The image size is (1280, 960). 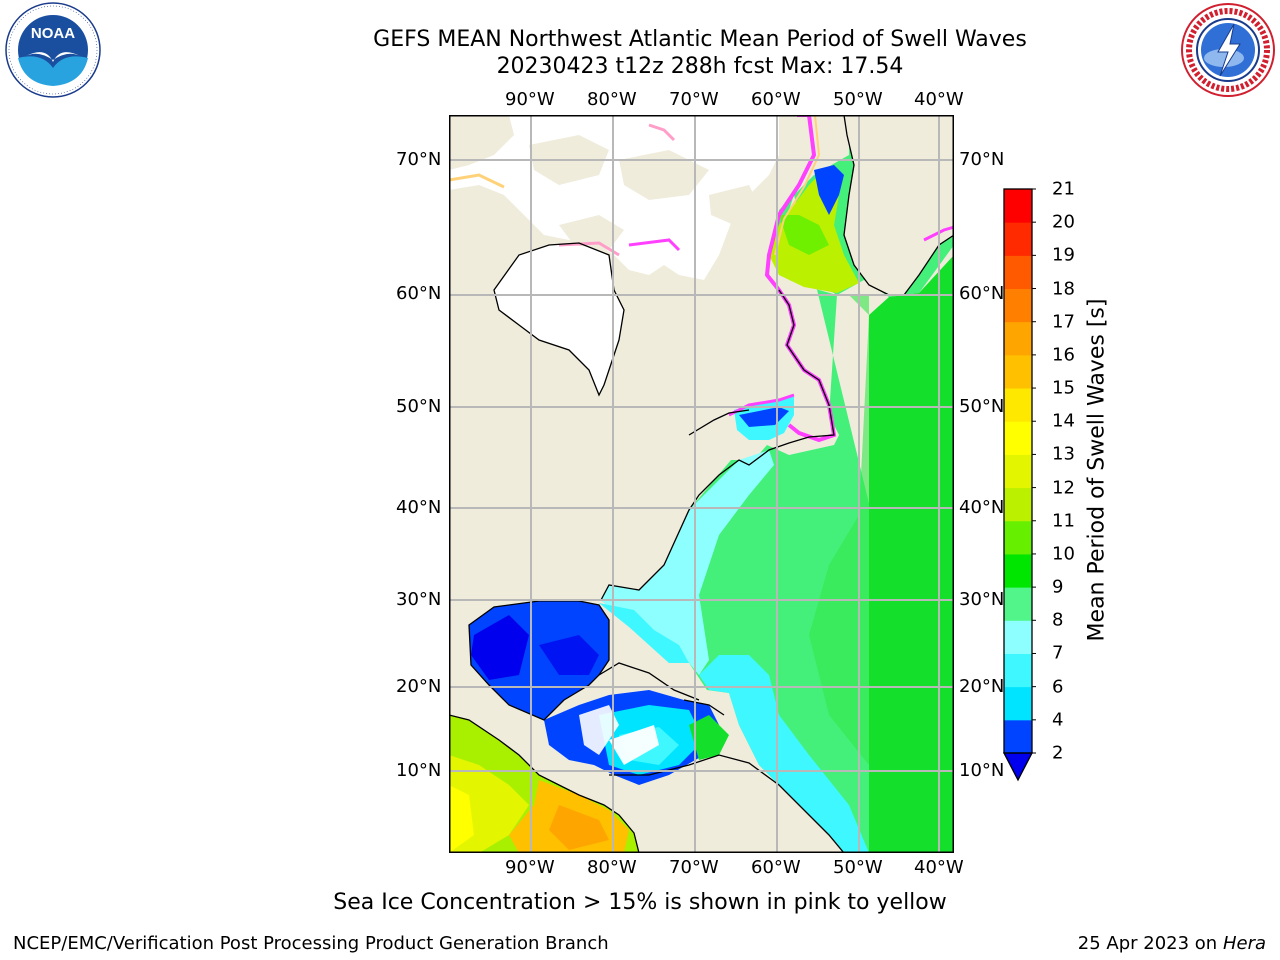 What do you see at coordinates (858, 867) in the screenshot?
I see `lon-label-bottom: 50°W` at bounding box center [858, 867].